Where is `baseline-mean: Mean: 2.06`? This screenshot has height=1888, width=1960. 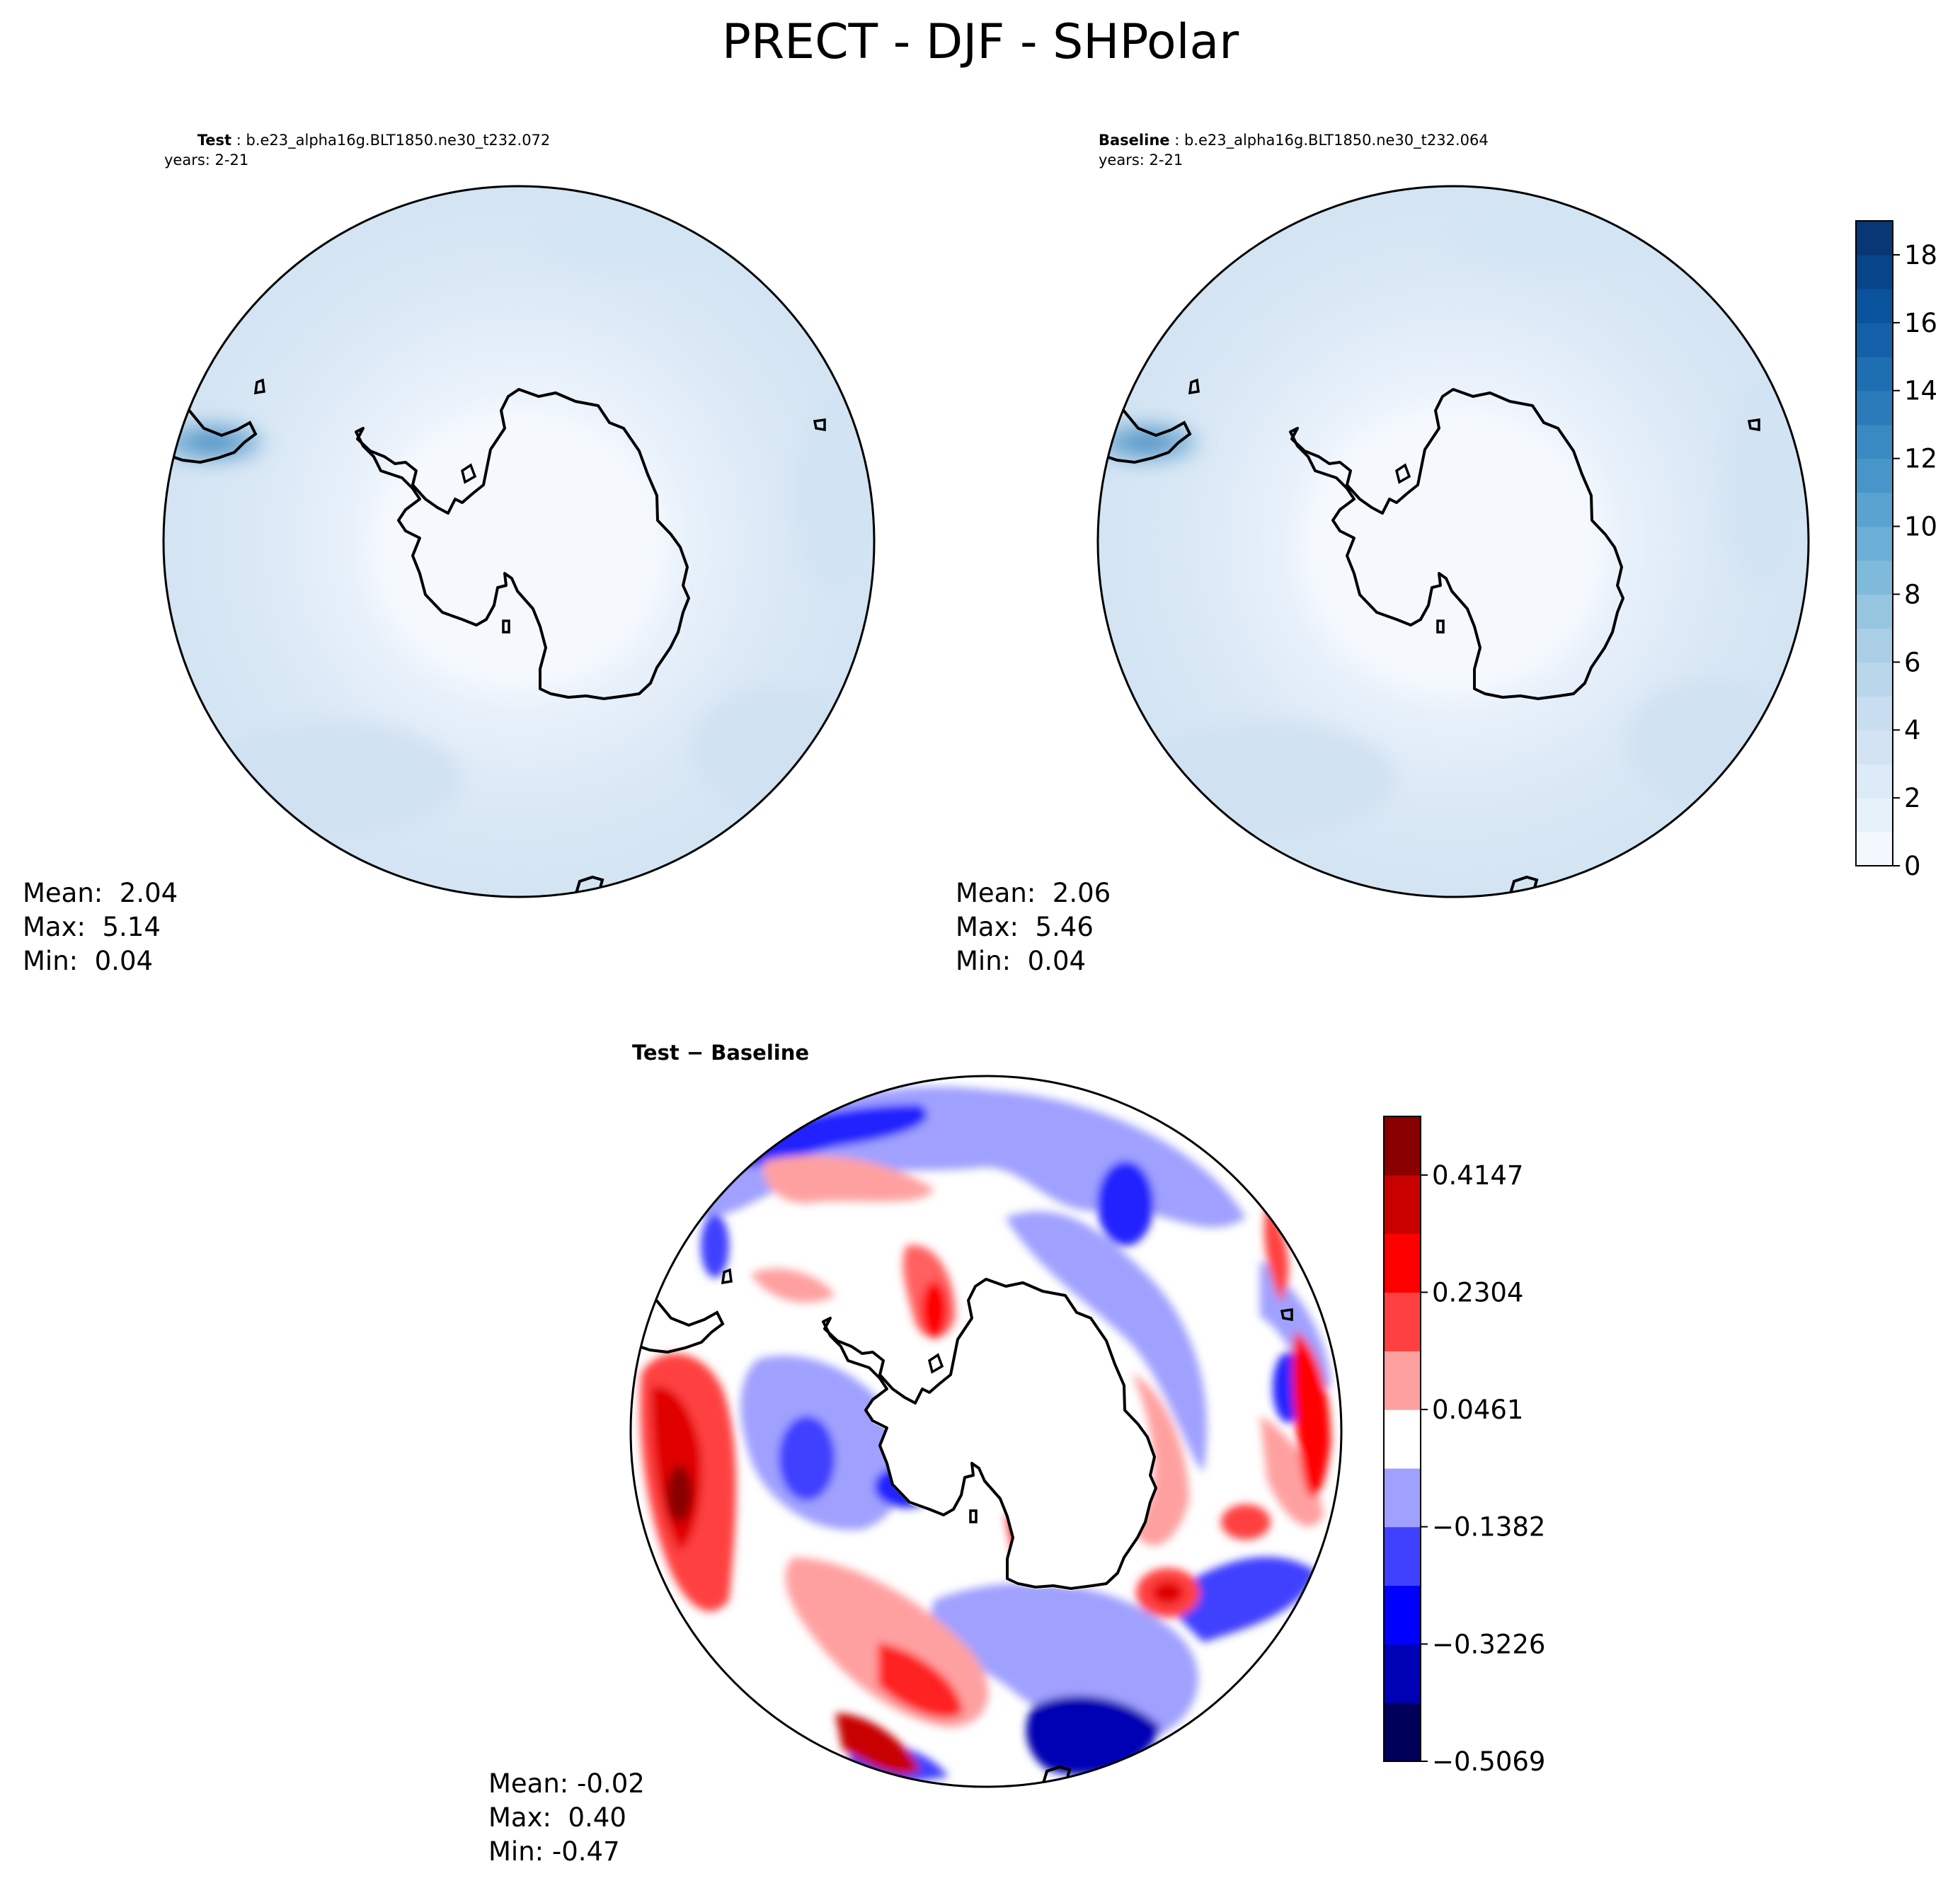
baseline-mean: Mean: 2.06 is located at coordinates (1033, 893).